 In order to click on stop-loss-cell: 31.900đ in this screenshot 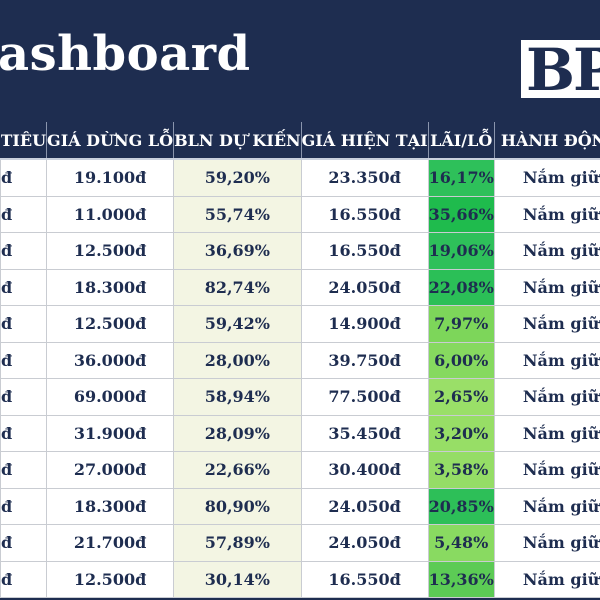, I will do `click(110, 433)`.